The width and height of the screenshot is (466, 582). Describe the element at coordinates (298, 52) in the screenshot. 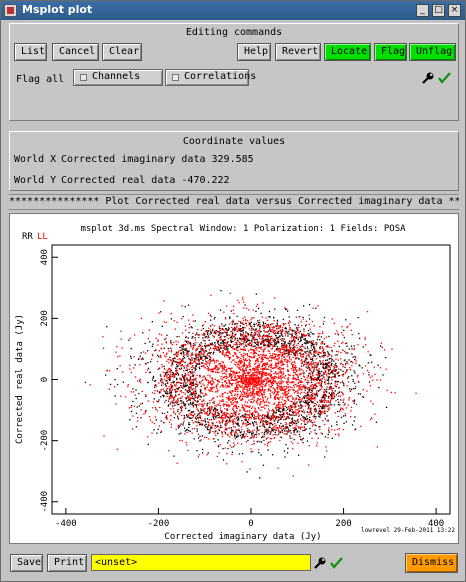

I see `revert-button: Revert` at that location.